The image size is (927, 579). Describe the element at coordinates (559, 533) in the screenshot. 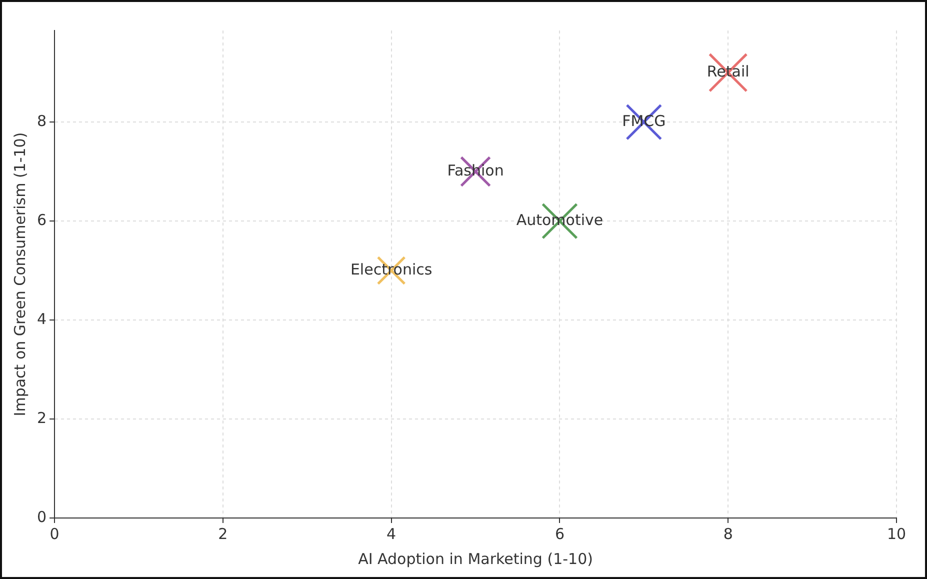

I see `x-tick-label: 6` at that location.